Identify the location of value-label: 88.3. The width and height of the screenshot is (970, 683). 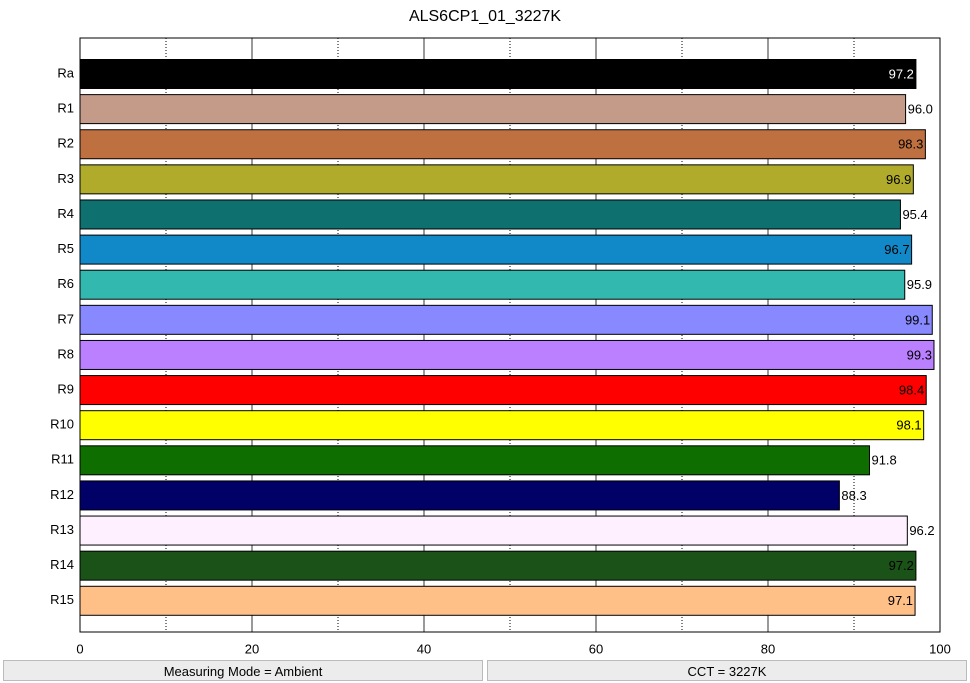
(853, 495).